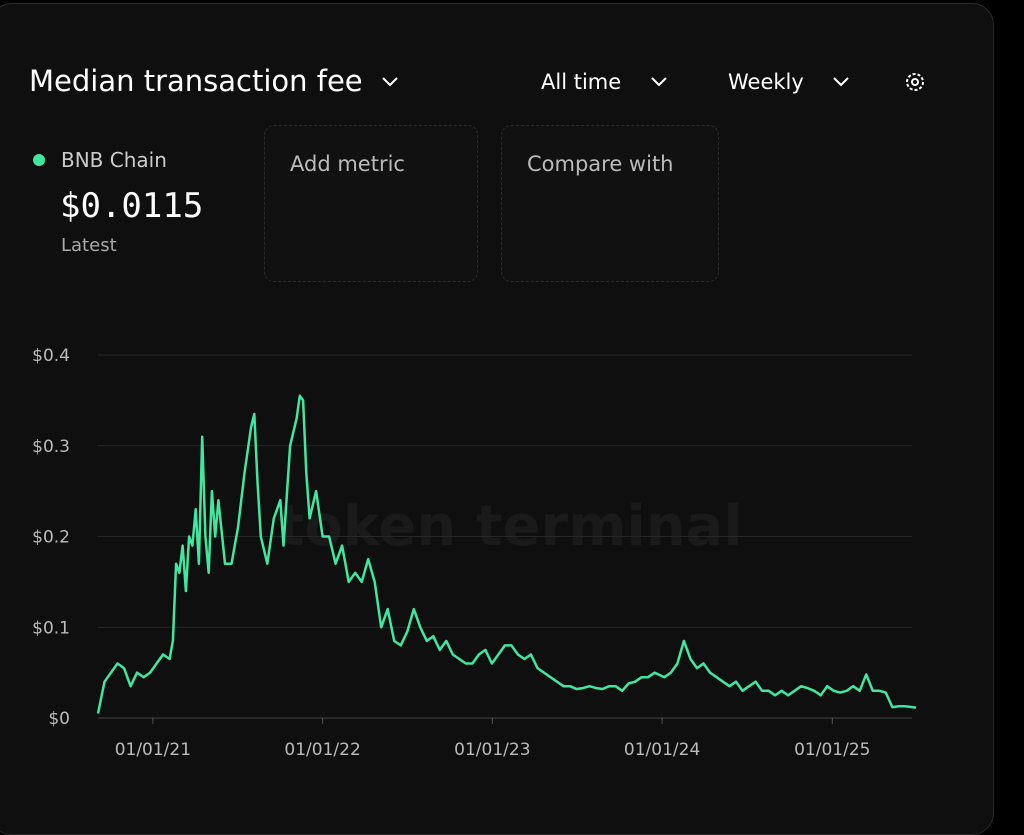 The width and height of the screenshot is (1024, 835). Describe the element at coordinates (132, 206) in the screenshot. I see `latest-value: $0.0115` at that location.